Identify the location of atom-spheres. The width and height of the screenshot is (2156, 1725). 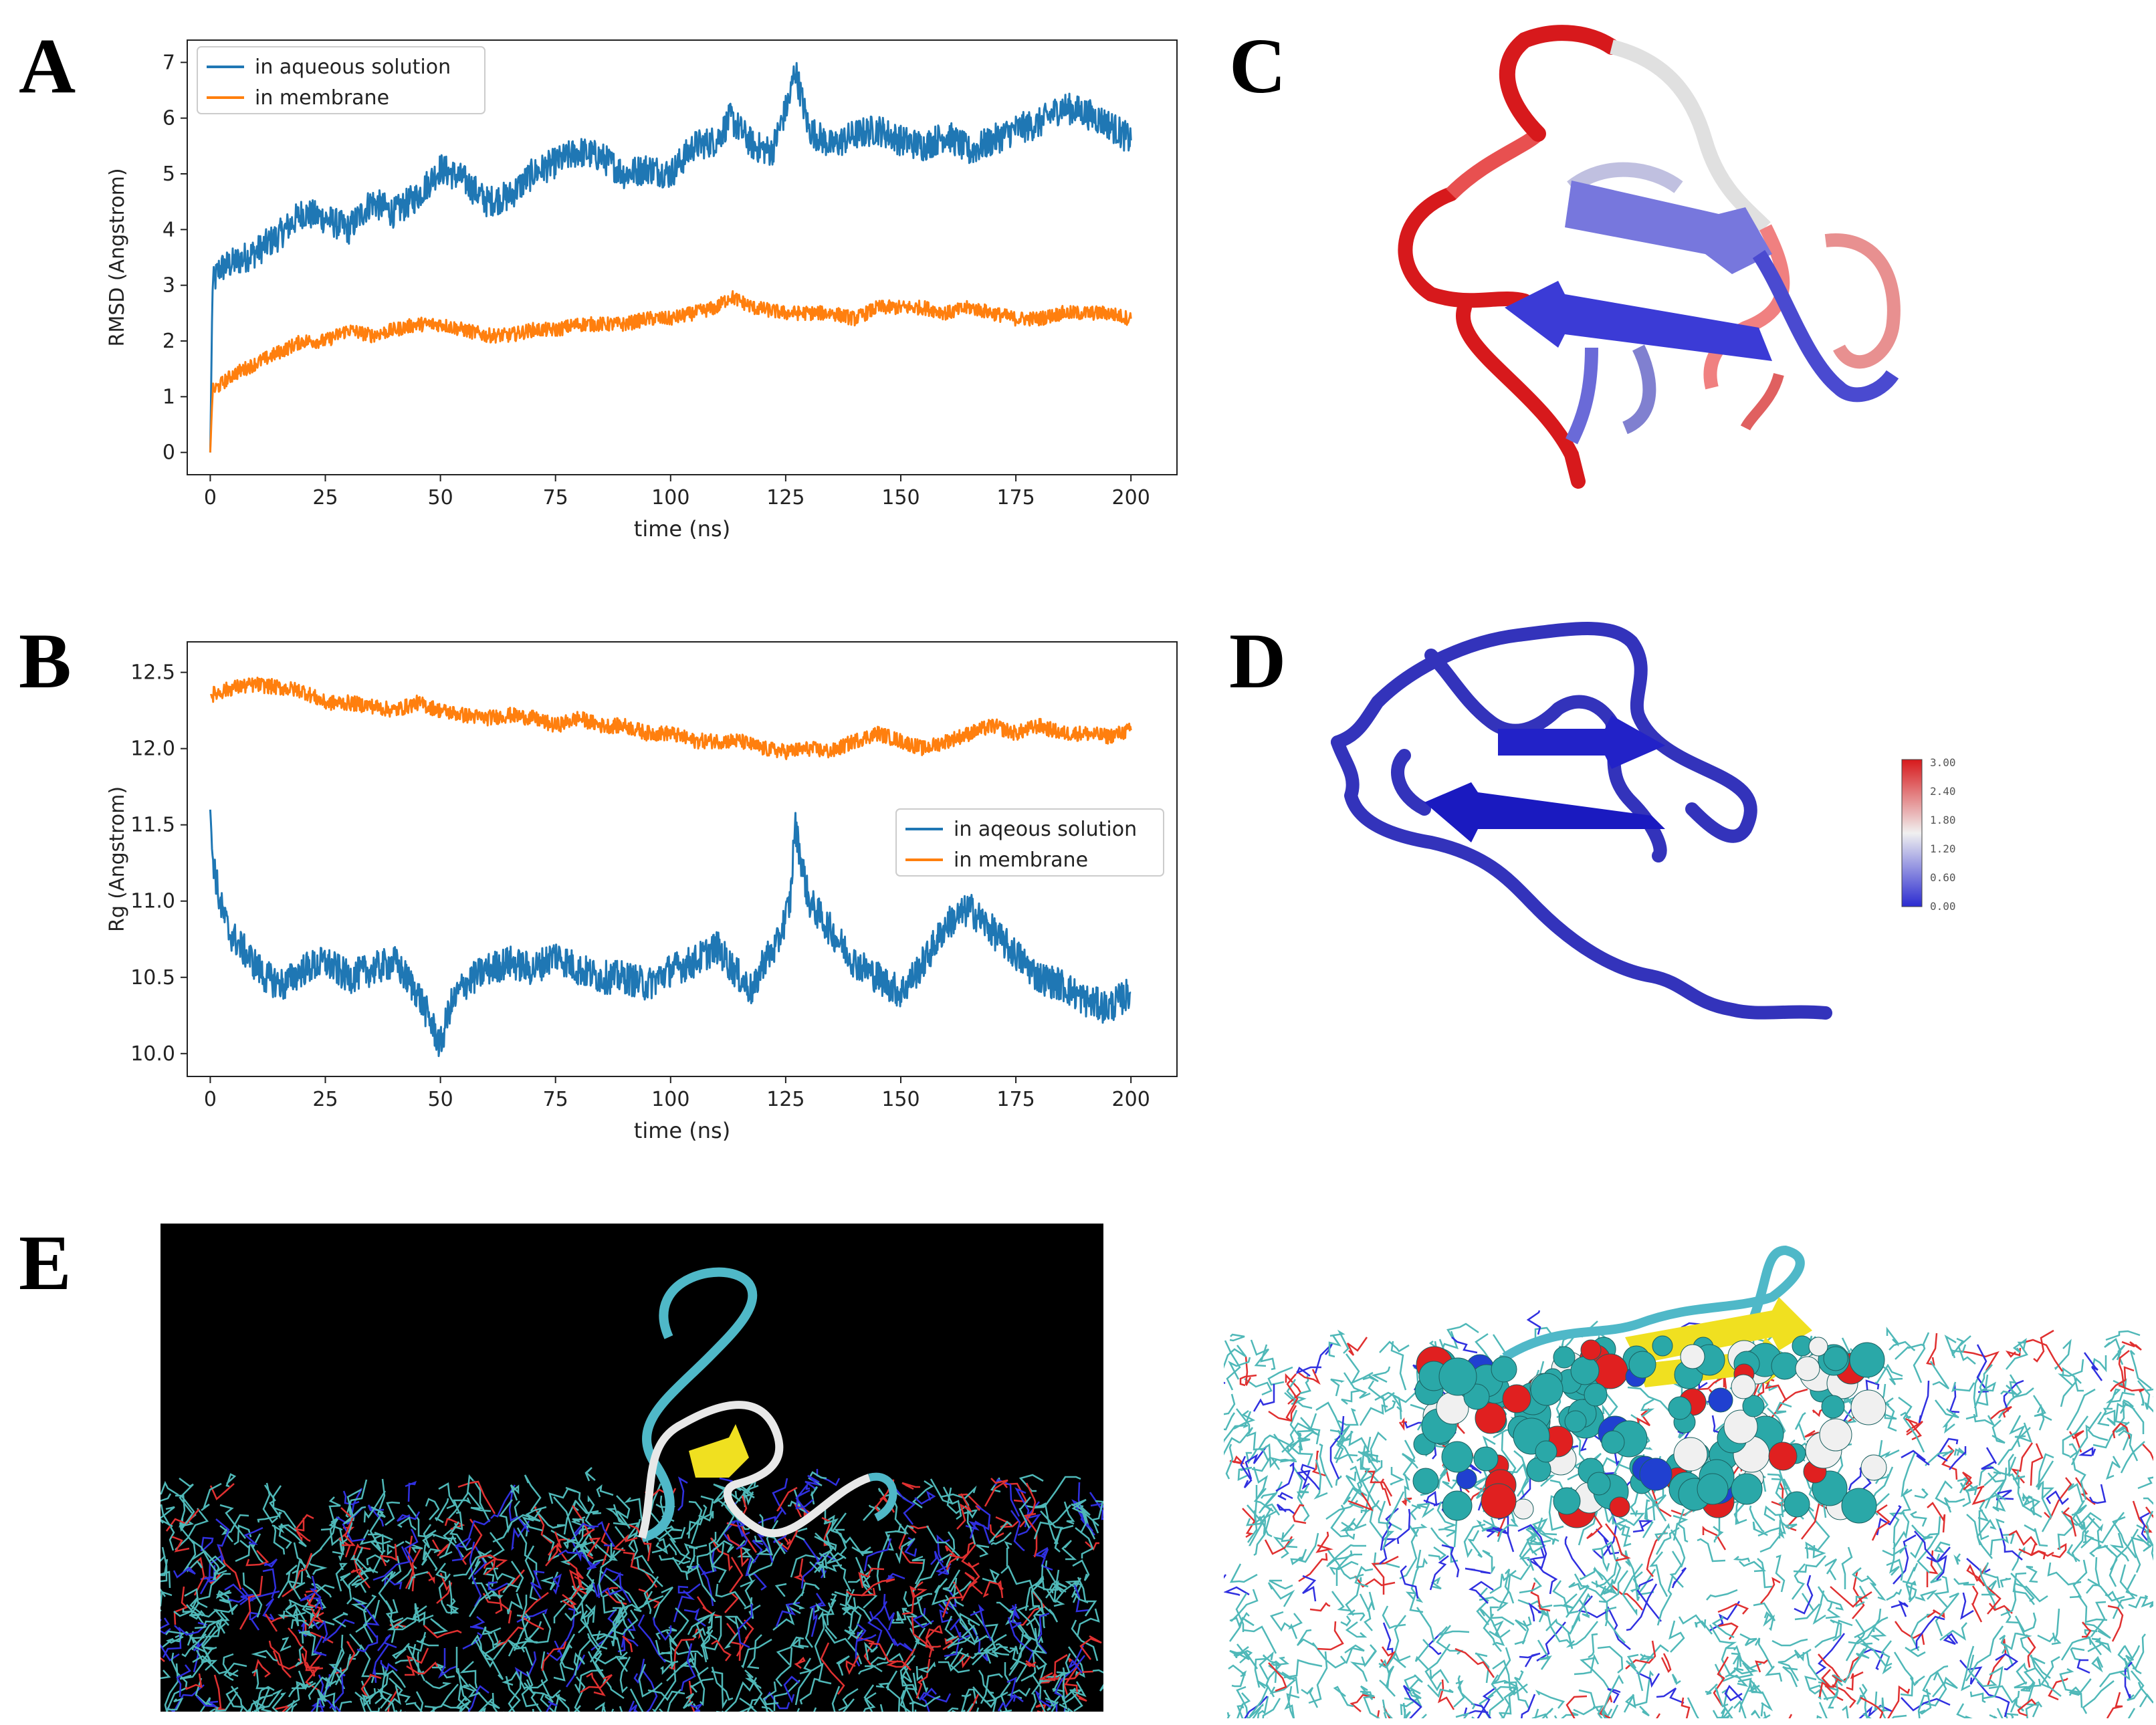
(1650, 1431).